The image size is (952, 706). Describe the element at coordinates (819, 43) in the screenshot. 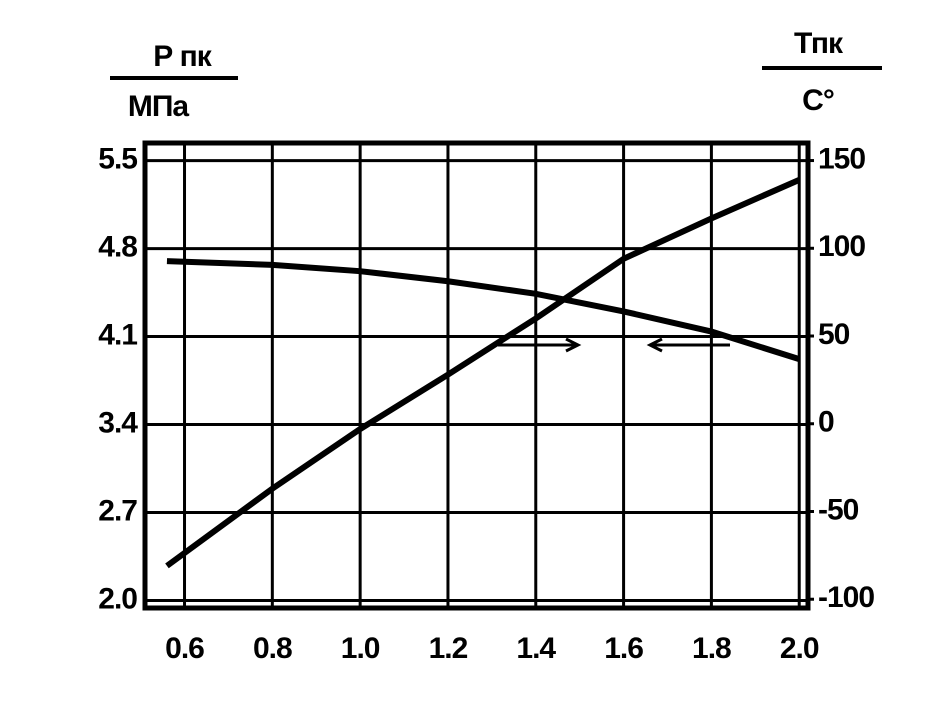

I see `y2-axis-label-top: Тпк` at that location.